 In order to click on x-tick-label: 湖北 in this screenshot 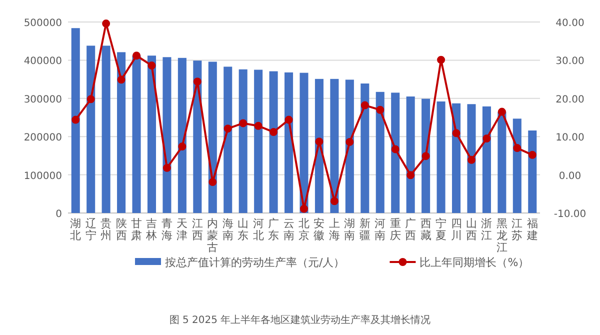, I will do `click(76, 229)`.